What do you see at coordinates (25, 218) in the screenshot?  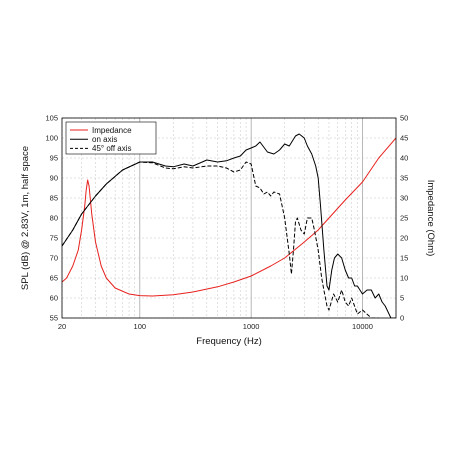 I see `y-axis-left-label: SPL (dB) @ 2.83V, 1m, half space` at bounding box center [25, 218].